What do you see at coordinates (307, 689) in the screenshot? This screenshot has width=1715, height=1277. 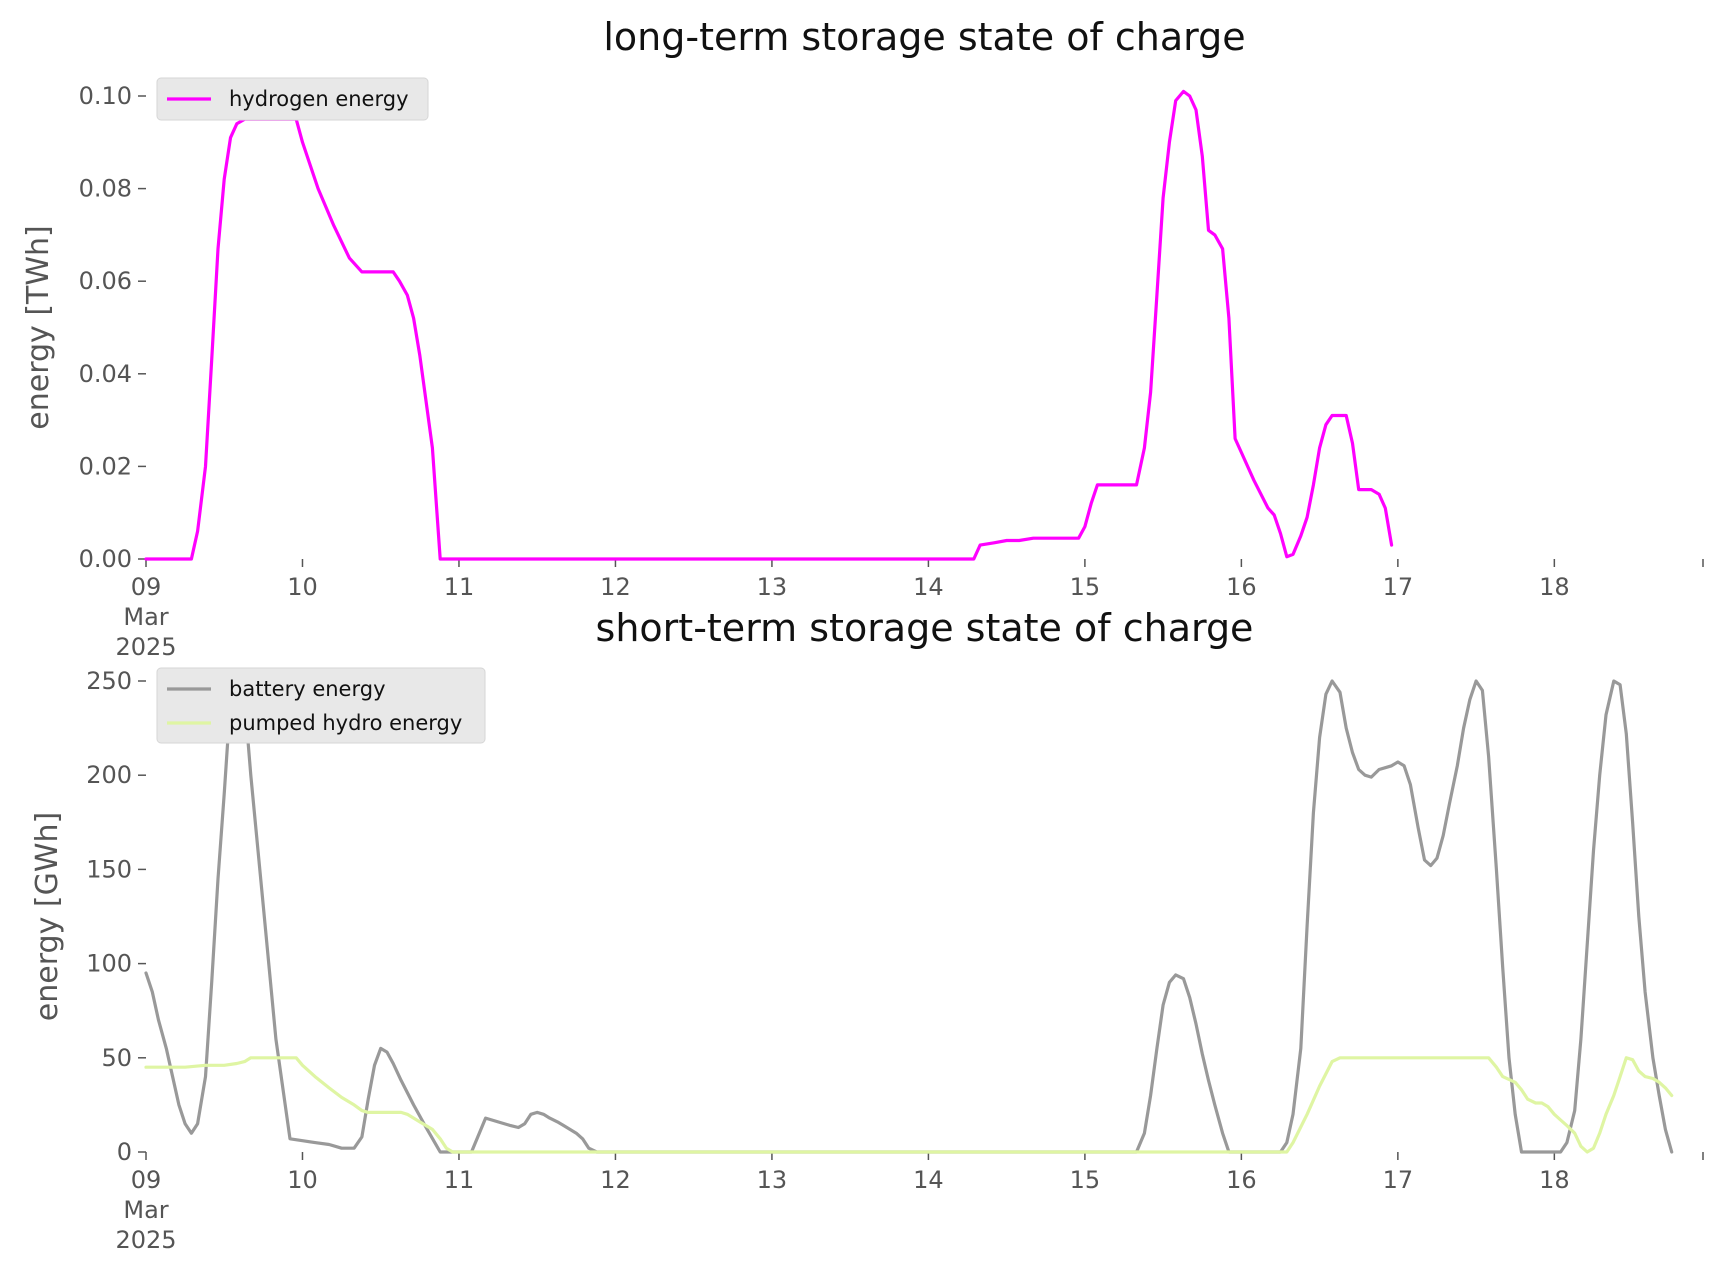 I see `legend-label: battery energy` at bounding box center [307, 689].